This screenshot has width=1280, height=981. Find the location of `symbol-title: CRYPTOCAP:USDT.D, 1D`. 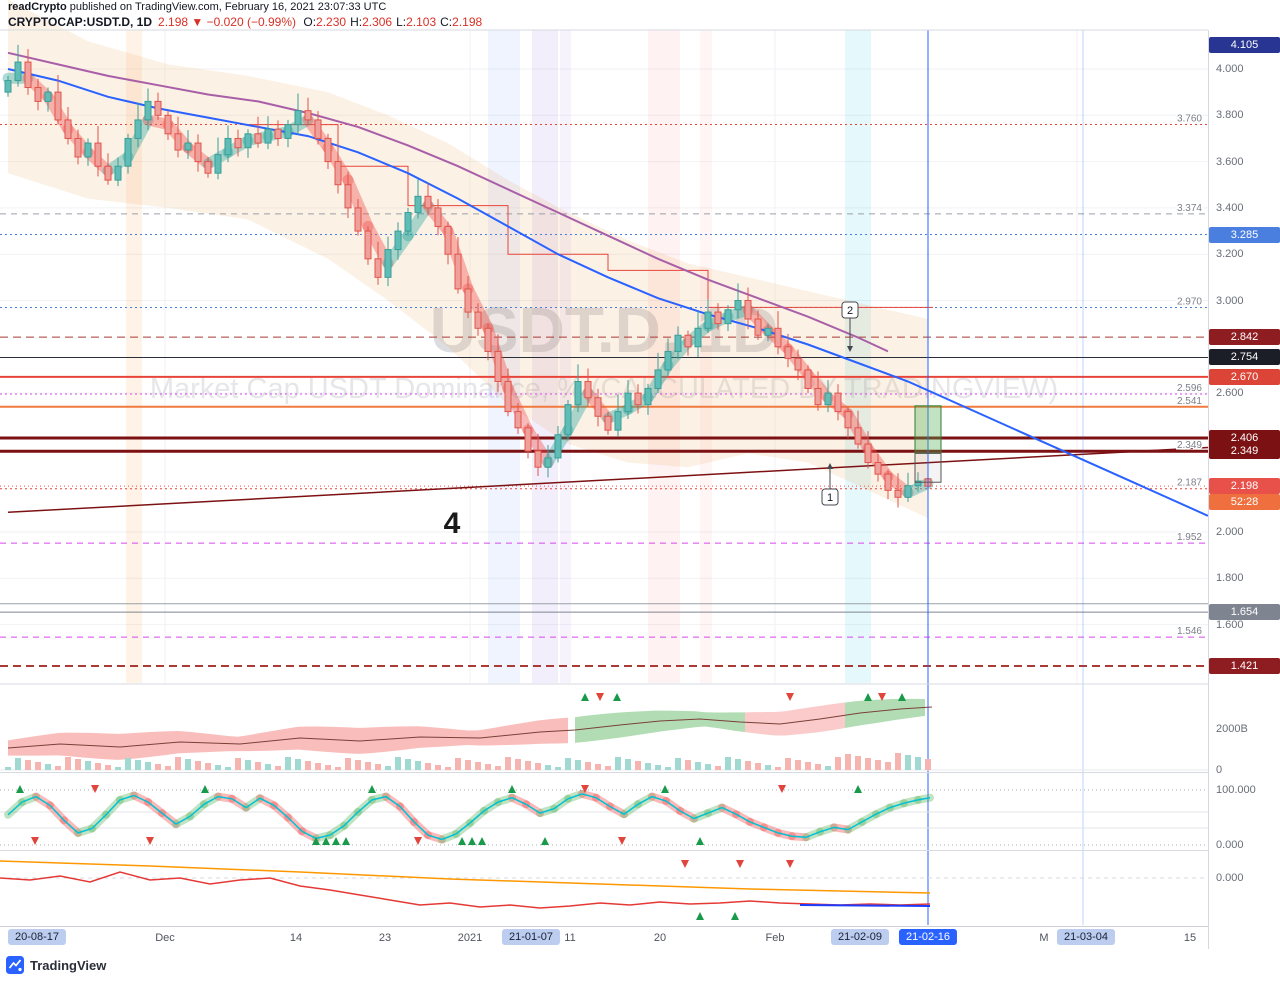

symbol-title: CRYPTOCAP:USDT.D, 1D is located at coordinates (80, 22).